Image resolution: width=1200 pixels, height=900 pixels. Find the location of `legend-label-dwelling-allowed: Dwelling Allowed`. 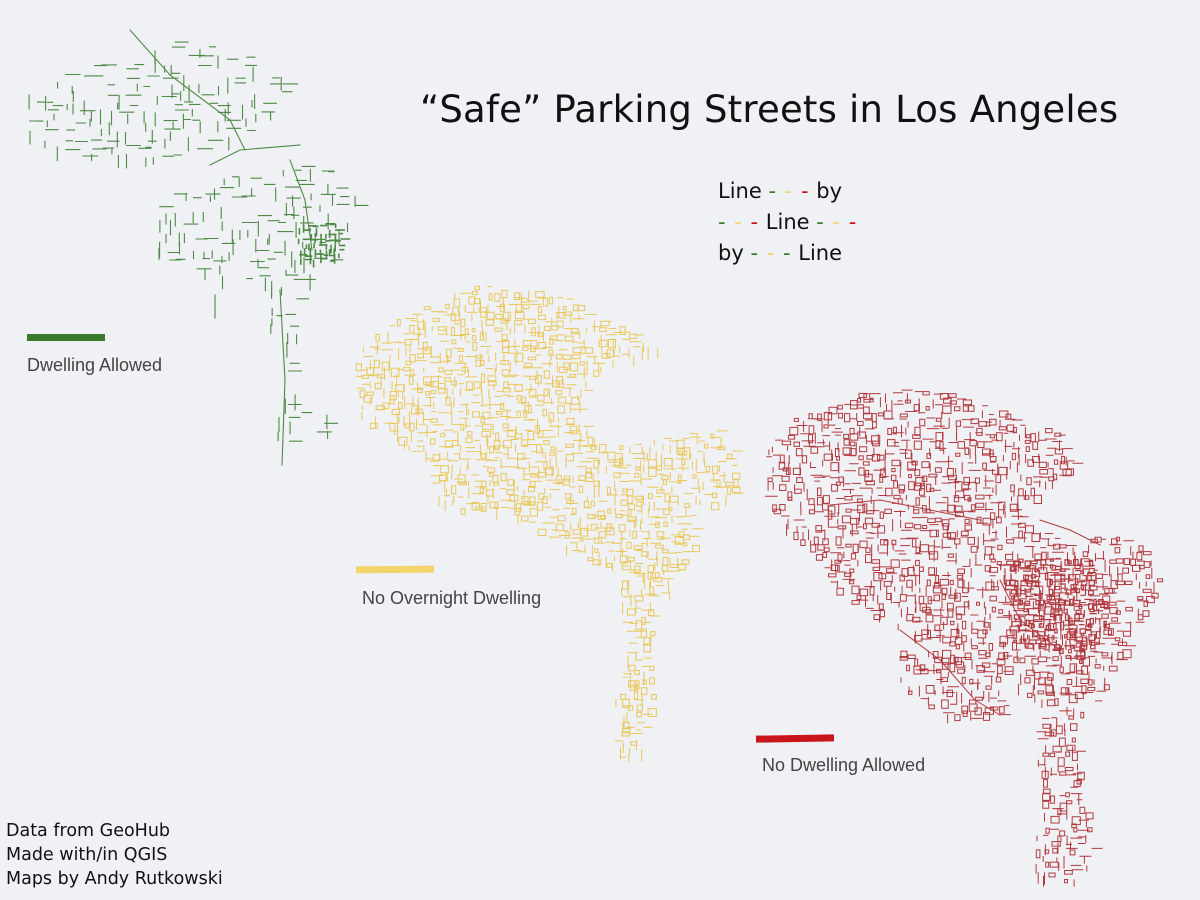

legend-label-dwelling-allowed: Dwelling Allowed is located at coordinates (95, 365).